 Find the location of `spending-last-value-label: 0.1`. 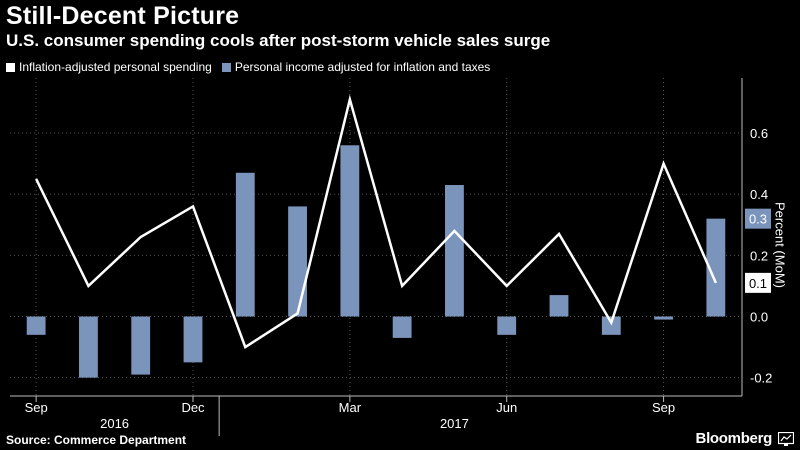

spending-last-value-label: 0.1 is located at coordinates (758, 283).